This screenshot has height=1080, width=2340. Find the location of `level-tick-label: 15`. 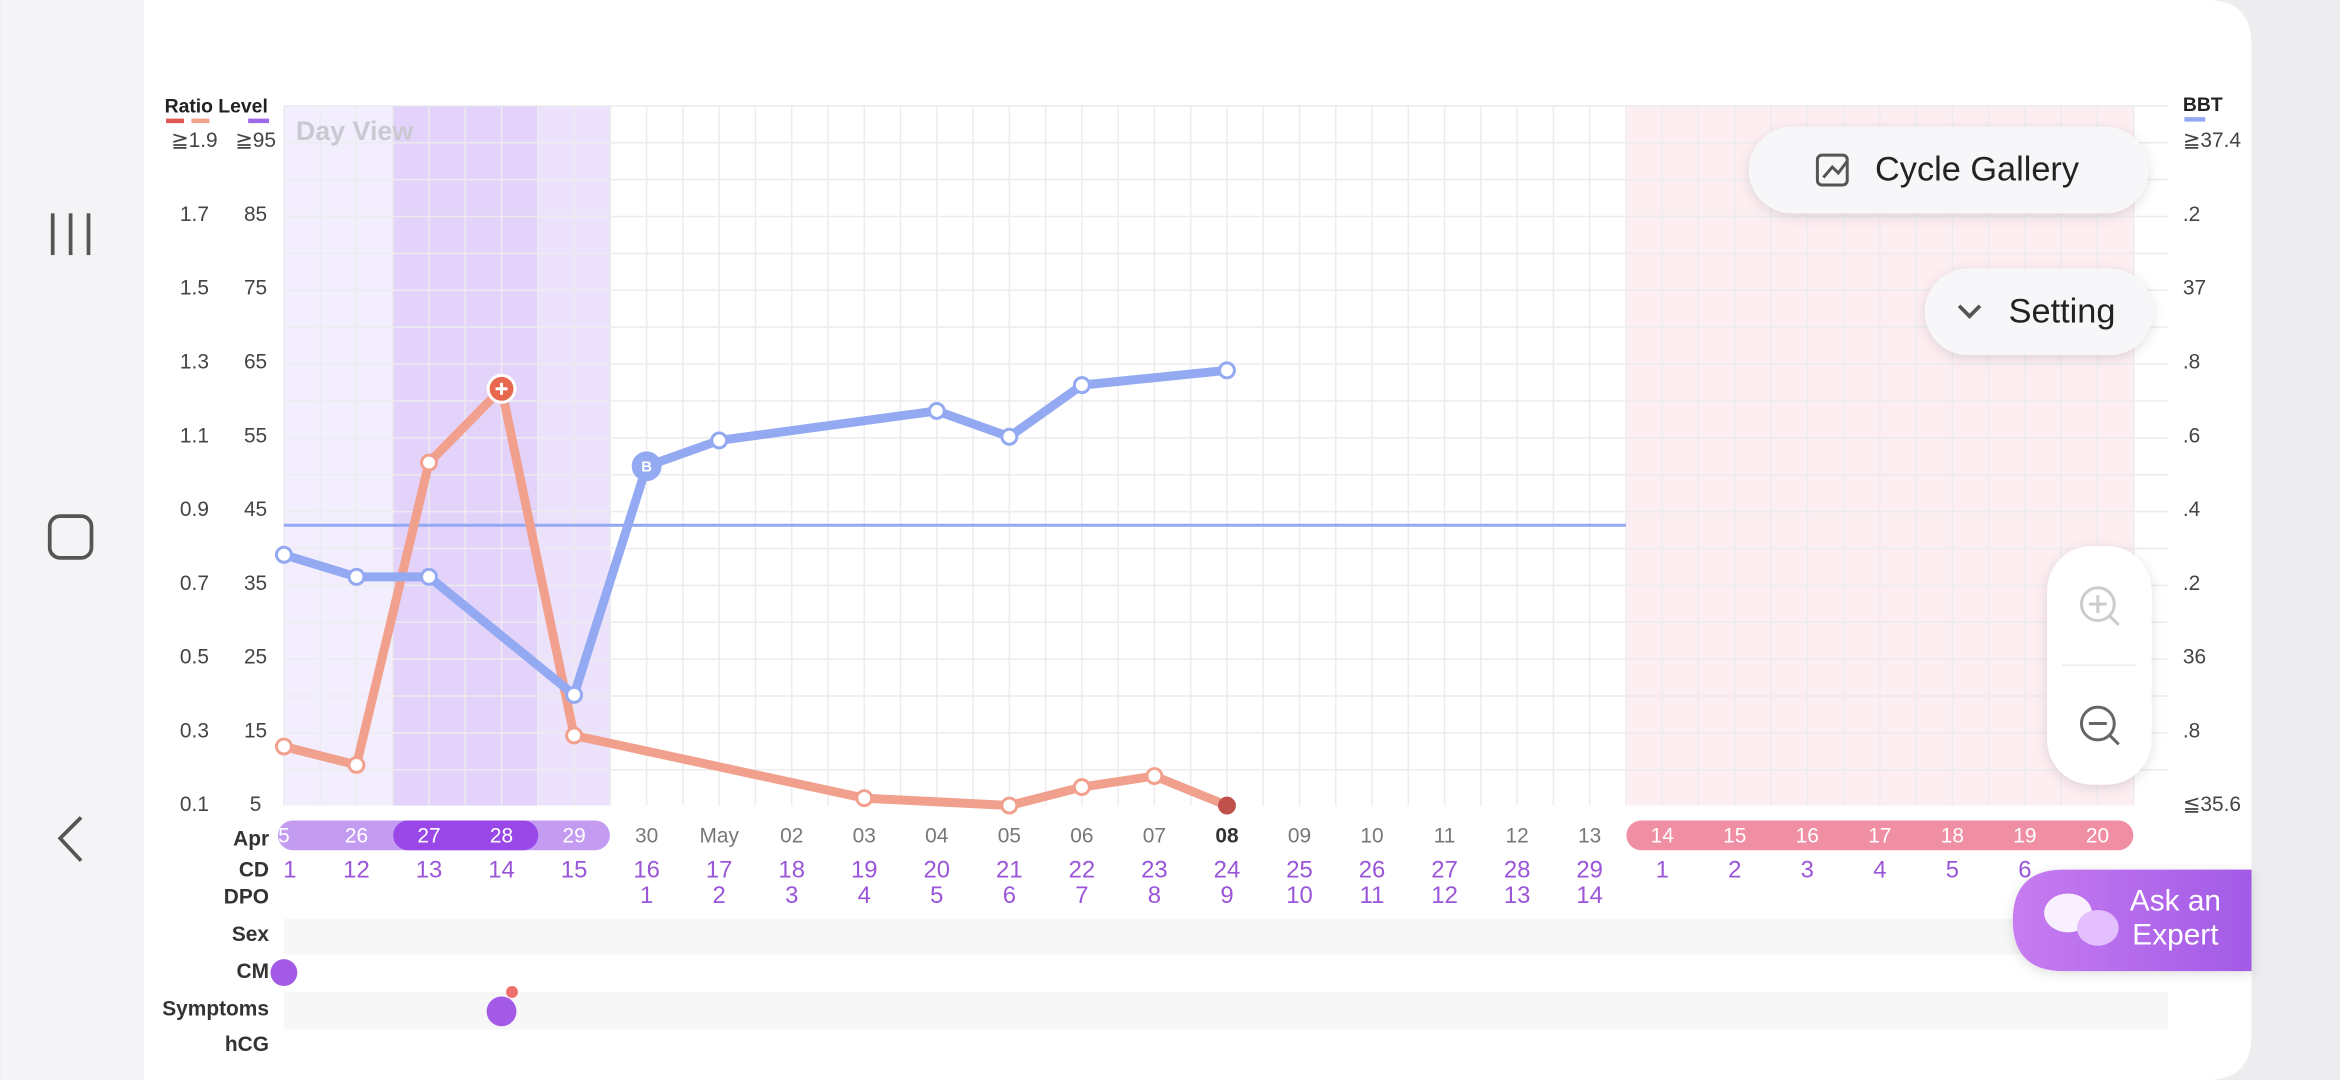

level-tick-label: 15 is located at coordinates (255, 730).